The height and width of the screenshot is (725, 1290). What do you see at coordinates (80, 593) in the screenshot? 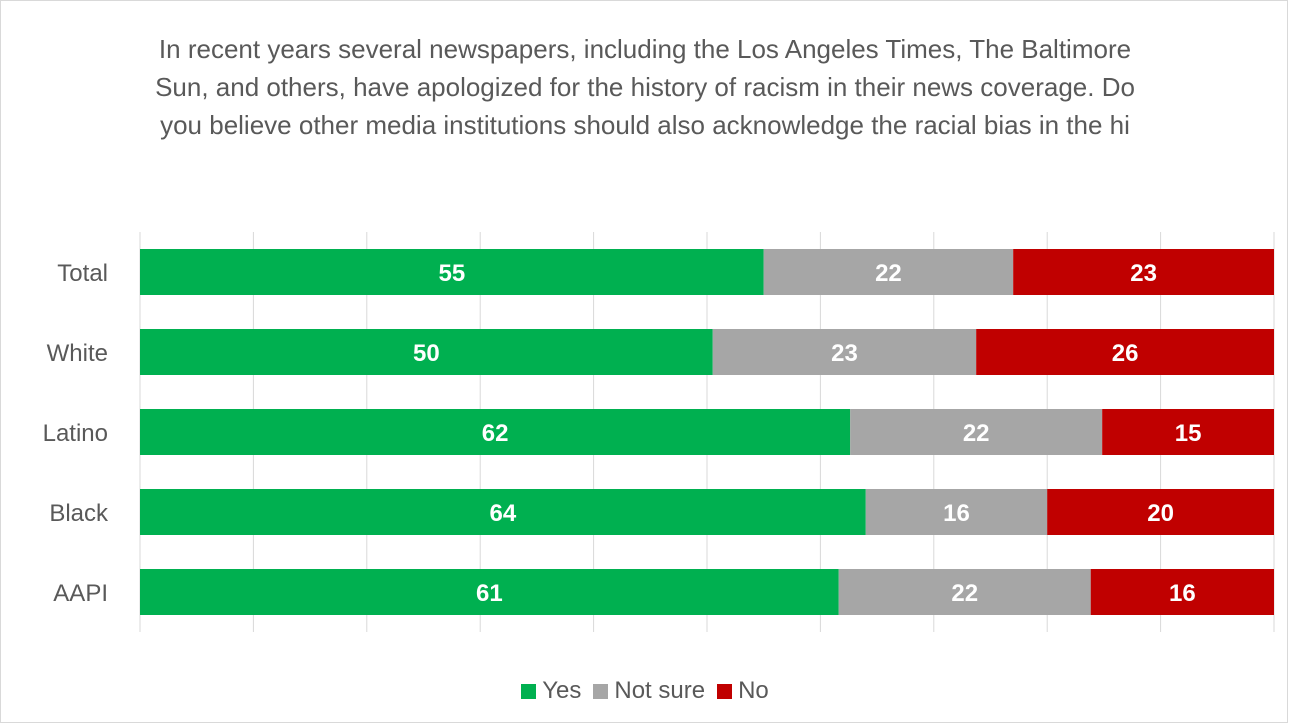
I see `category-label: AAPI` at bounding box center [80, 593].